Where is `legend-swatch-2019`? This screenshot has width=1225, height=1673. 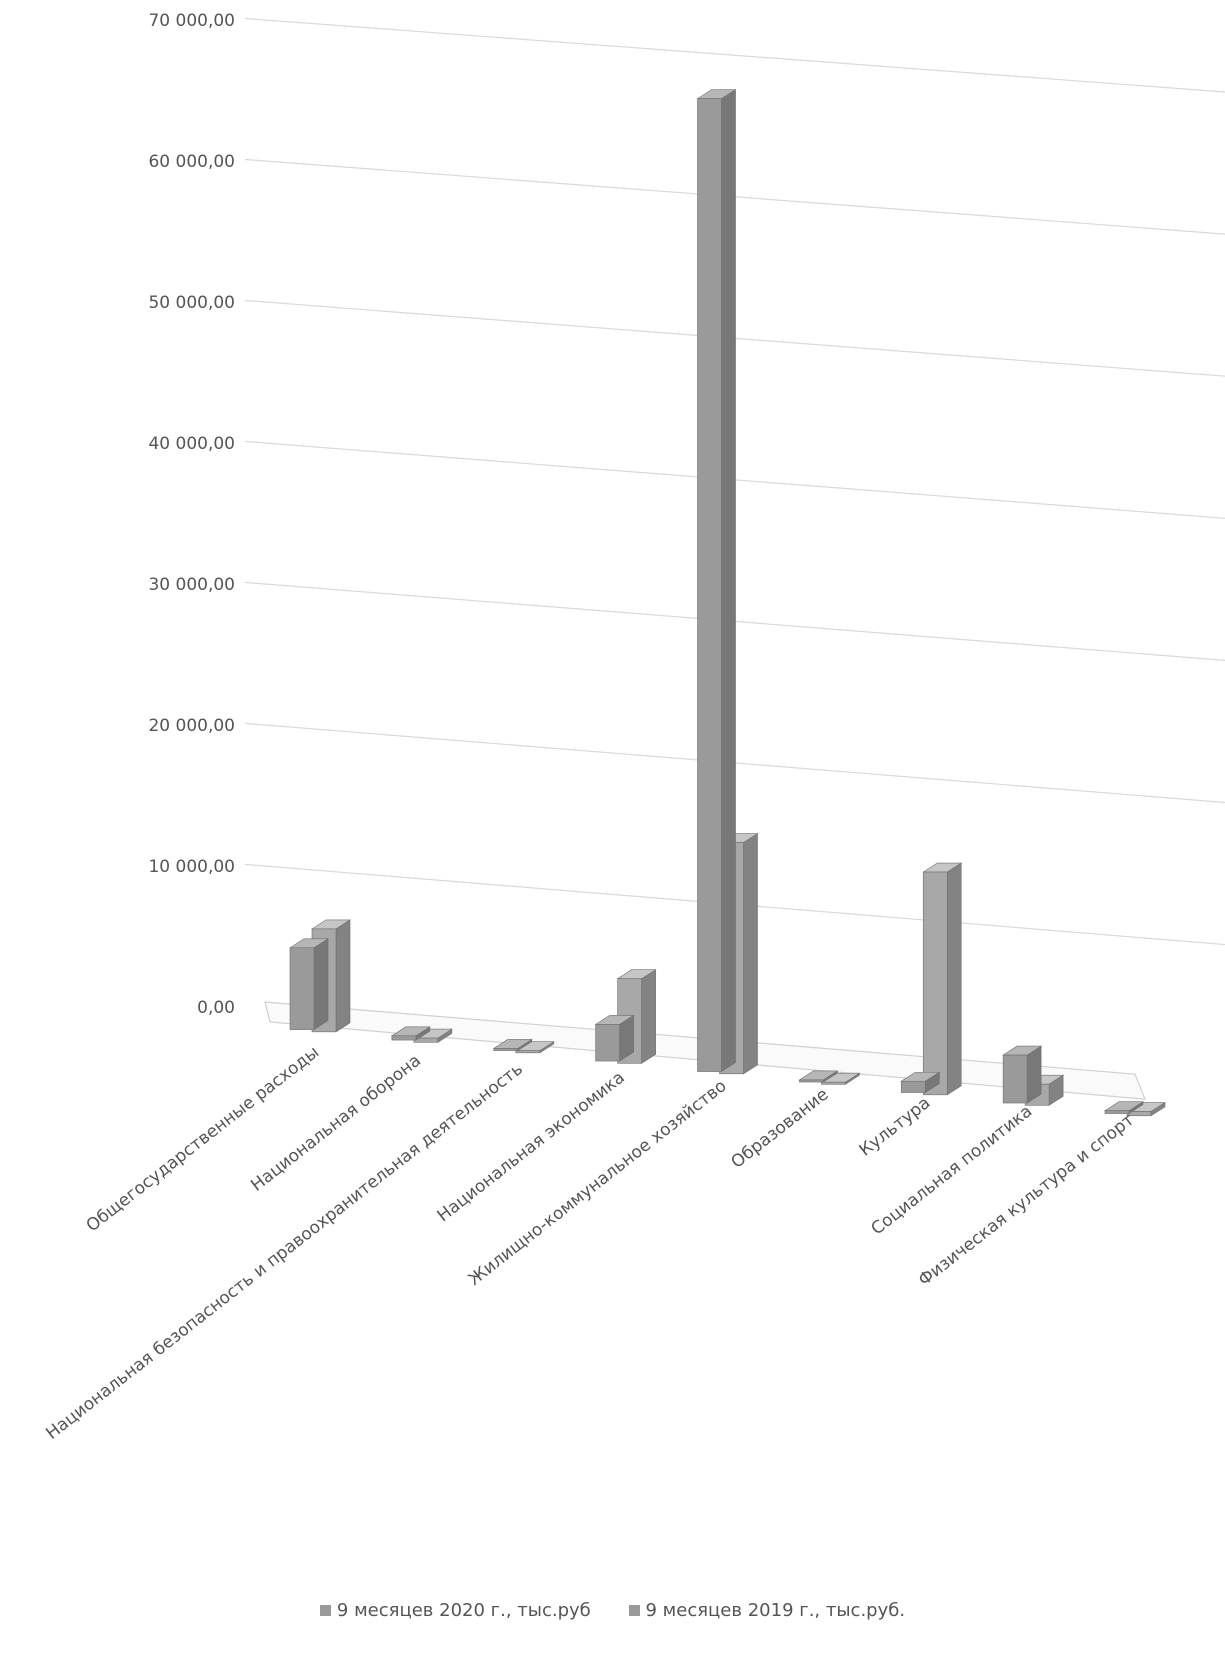
legend-swatch-2019 is located at coordinates (634, 1610).